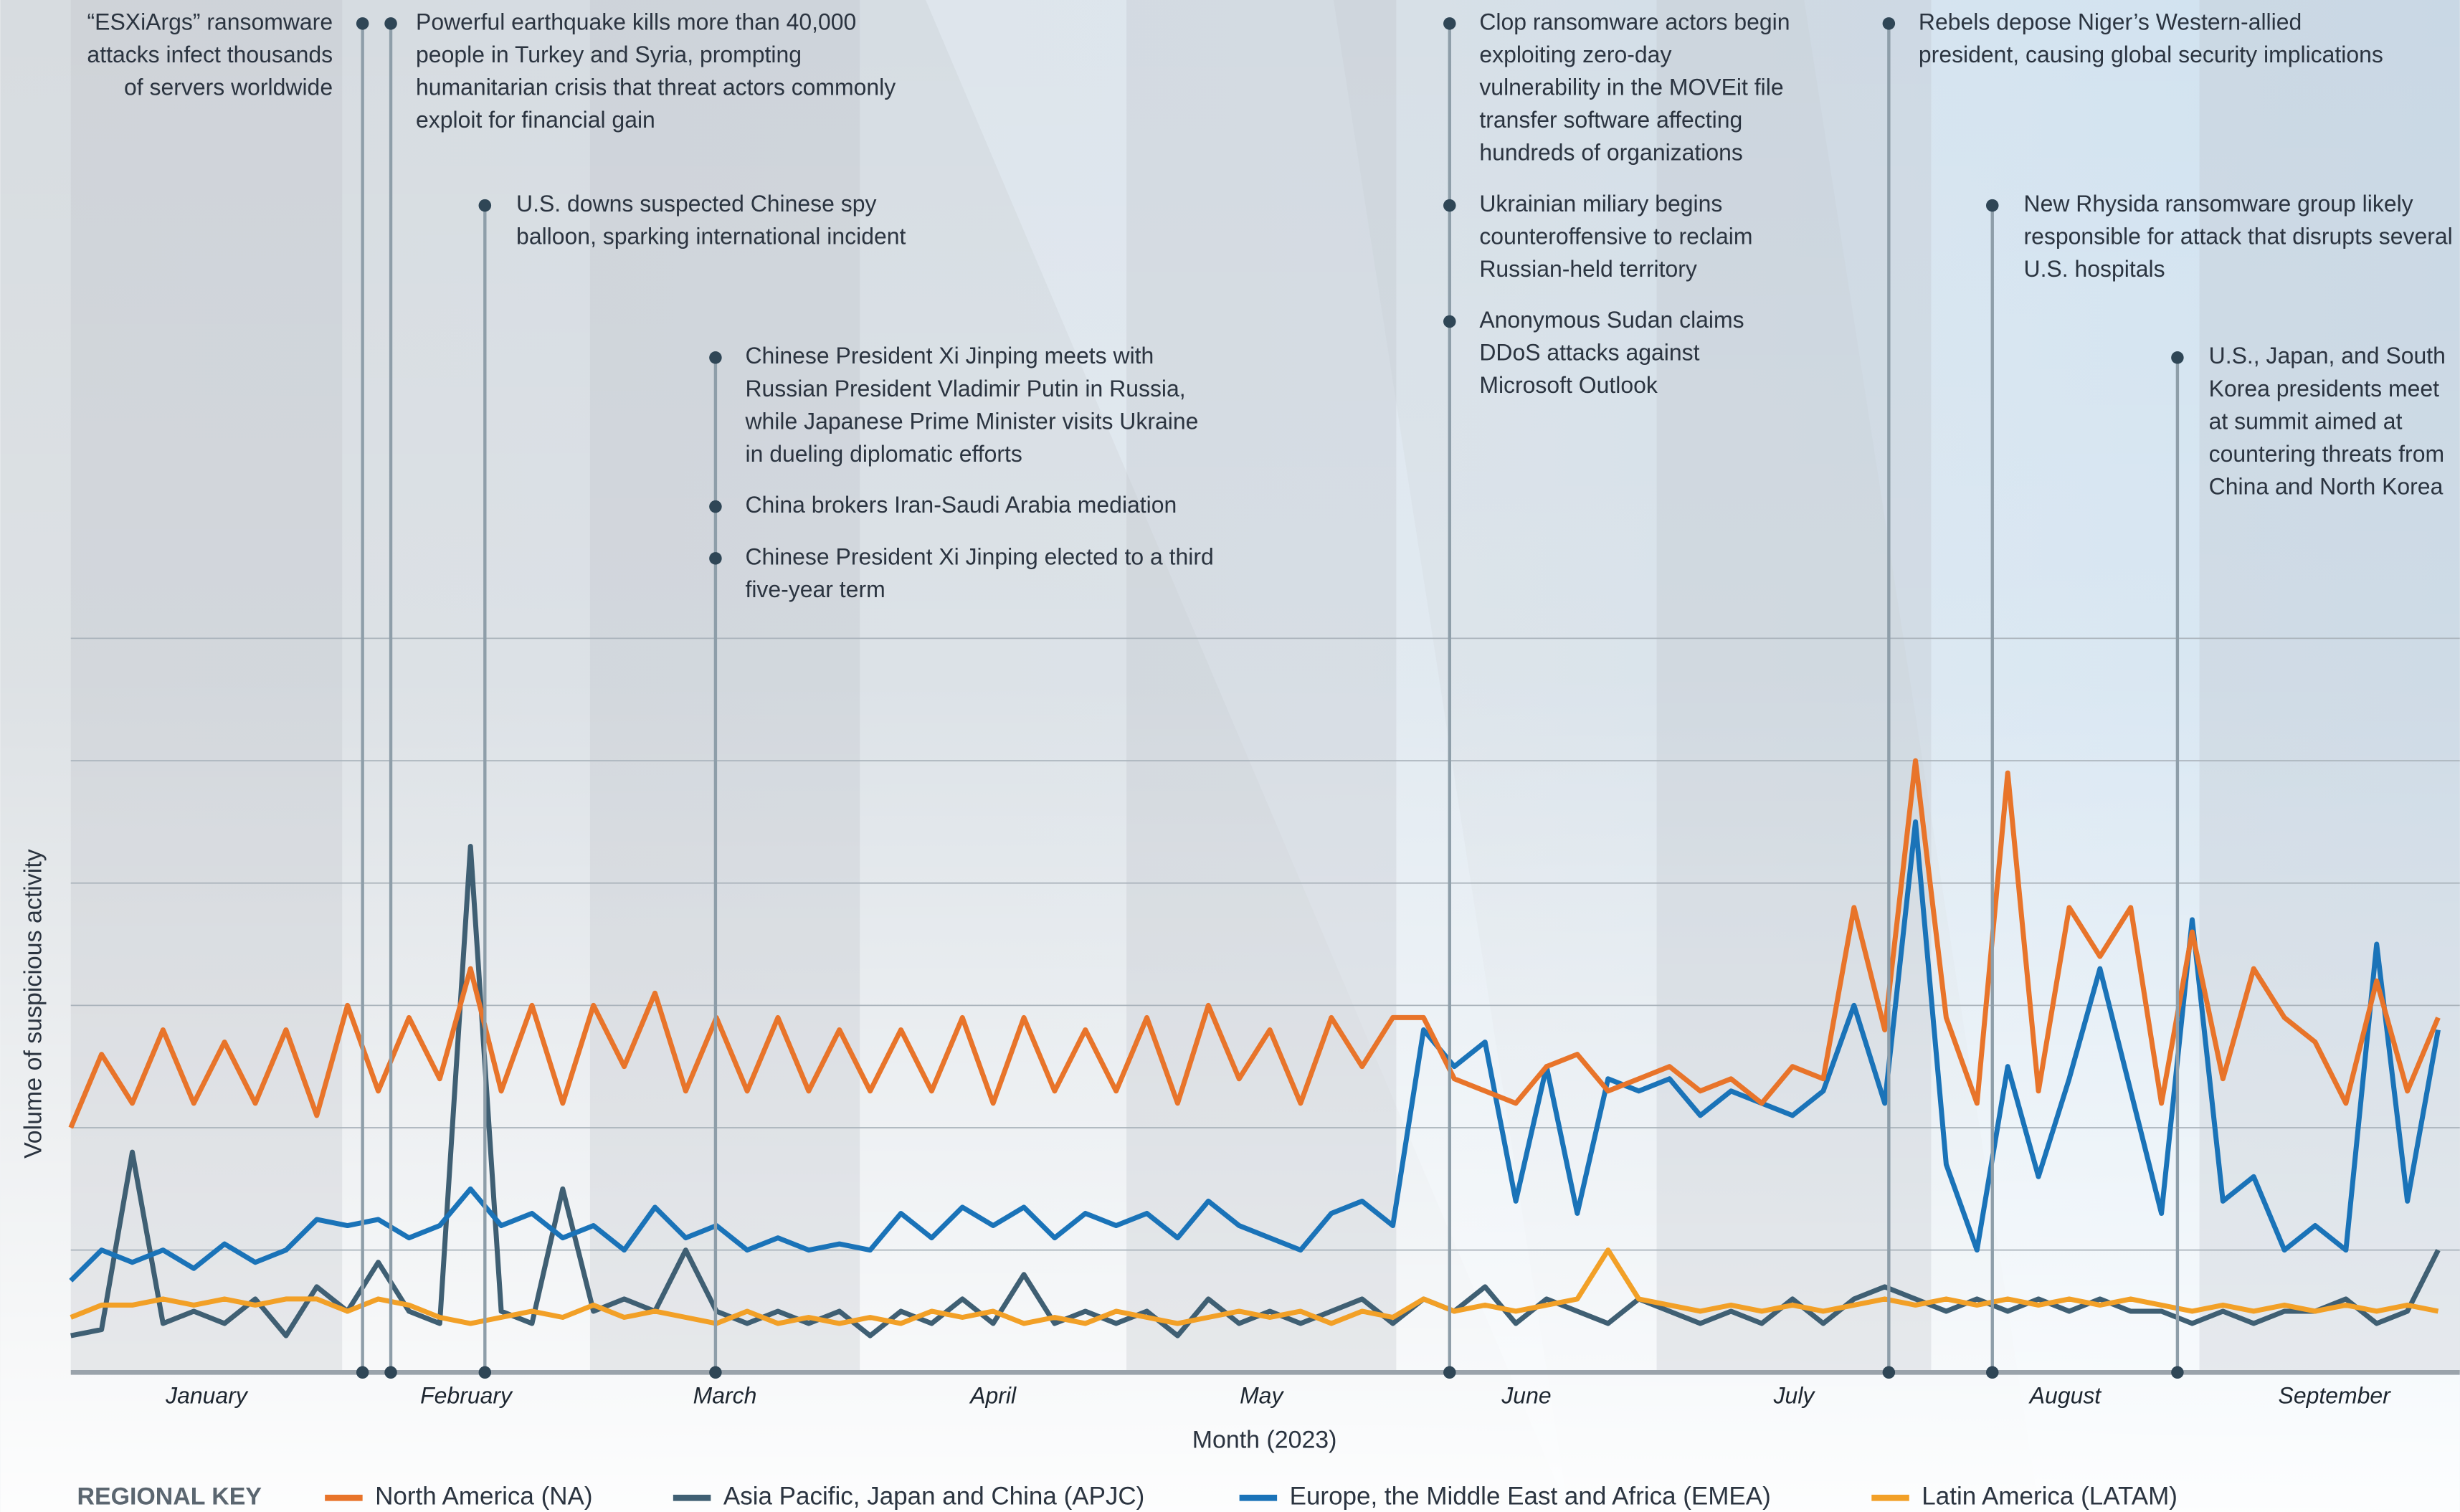 This screenshot has height=1512, width=2460. What do you see at coordinates (1611, 152) in the screenshot?
I see `event-text: hundreds of organizations` at bounding box center [1611, 152].